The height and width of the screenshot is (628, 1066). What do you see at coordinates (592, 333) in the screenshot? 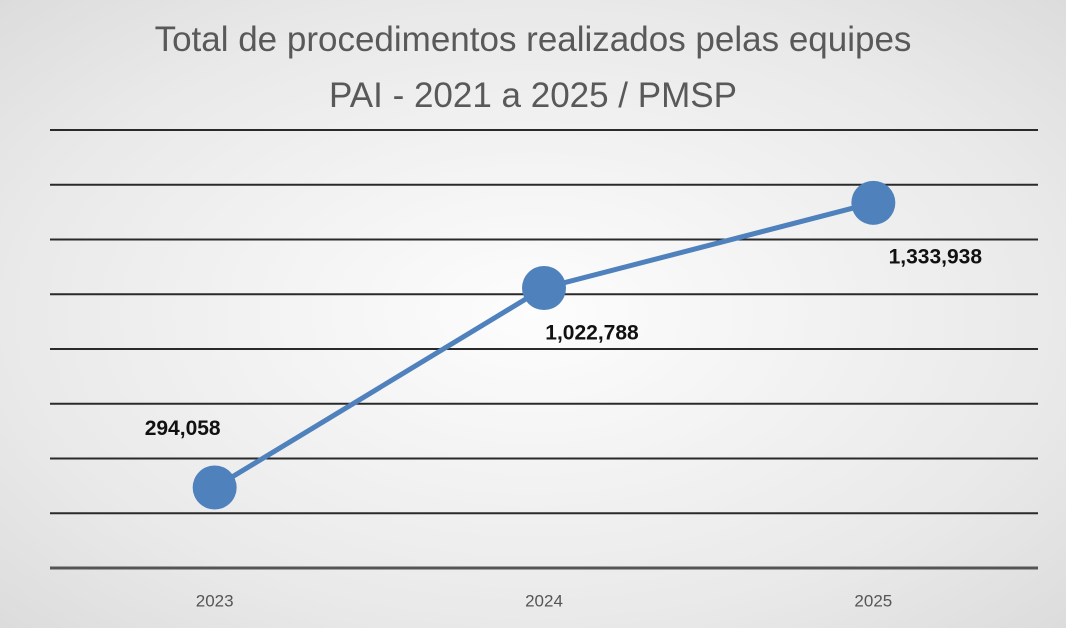
I see `data-label: 1,022,788` at bounding box center [592, 333].